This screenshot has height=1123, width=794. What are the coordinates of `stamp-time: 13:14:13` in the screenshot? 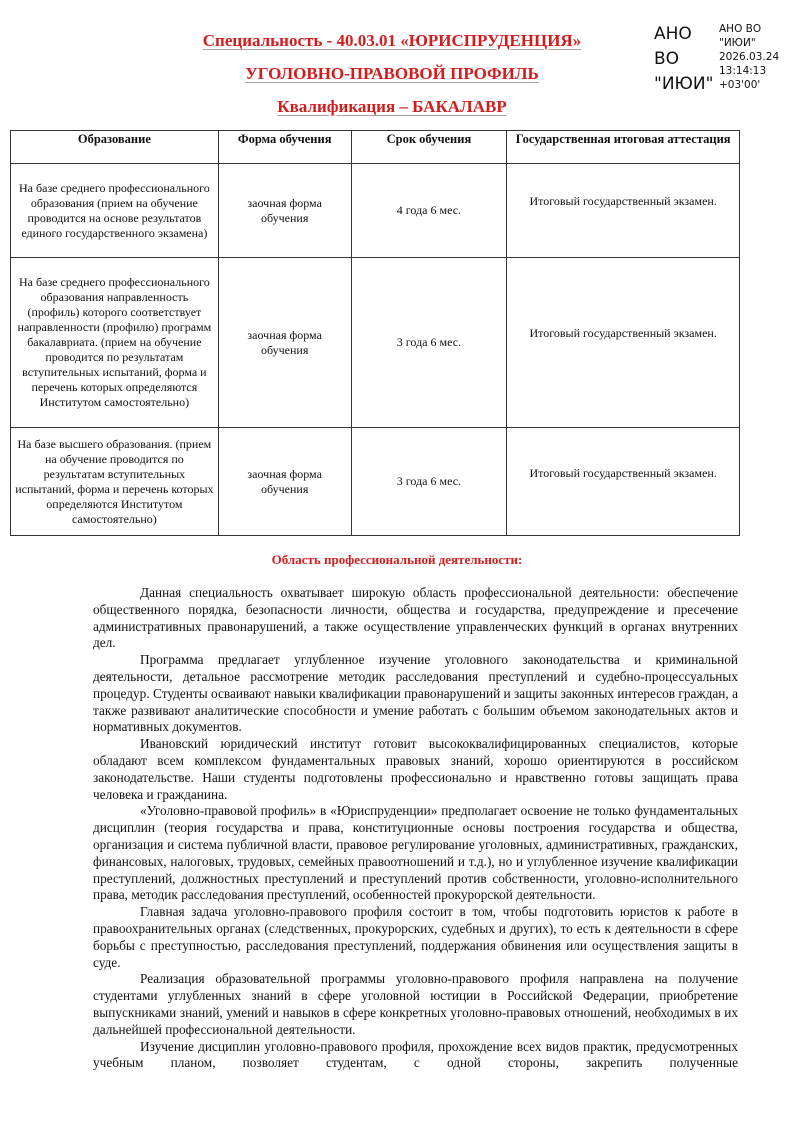 It's located at (743, 71).